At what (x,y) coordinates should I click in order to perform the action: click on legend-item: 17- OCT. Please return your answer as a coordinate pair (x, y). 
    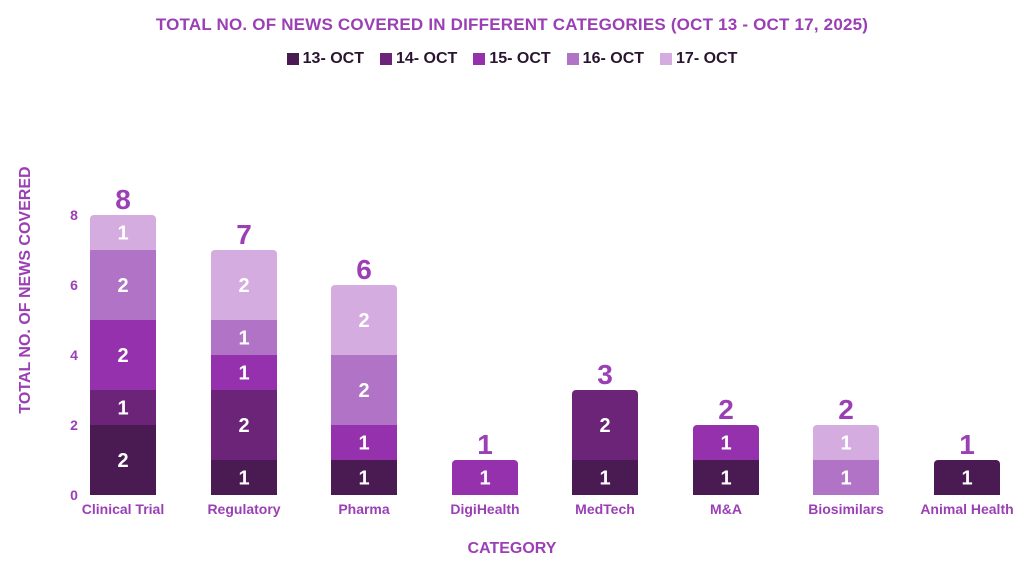
    Looking at the image, I should click on (698, 59).